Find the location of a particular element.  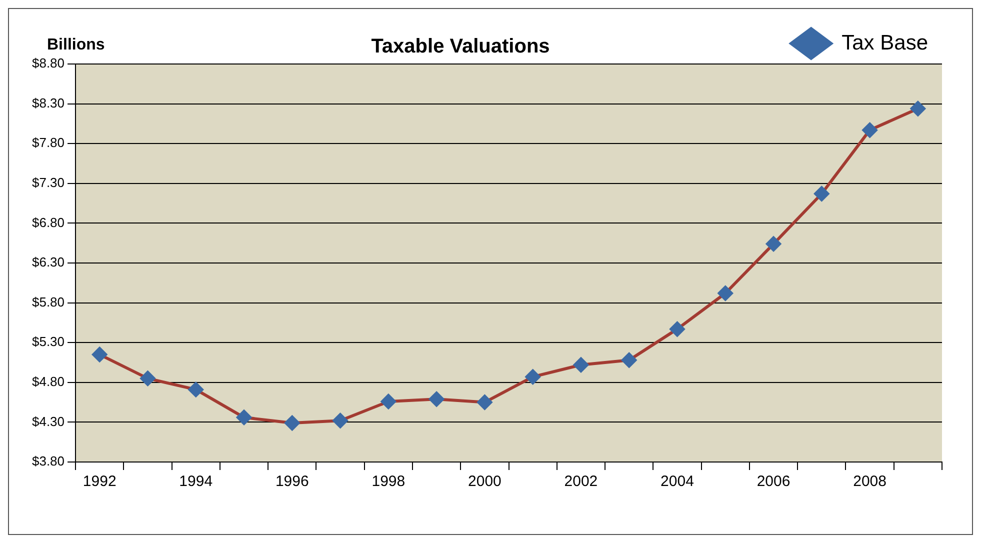

y-tick-label: $4.30 is located at coordinates (48, 421).